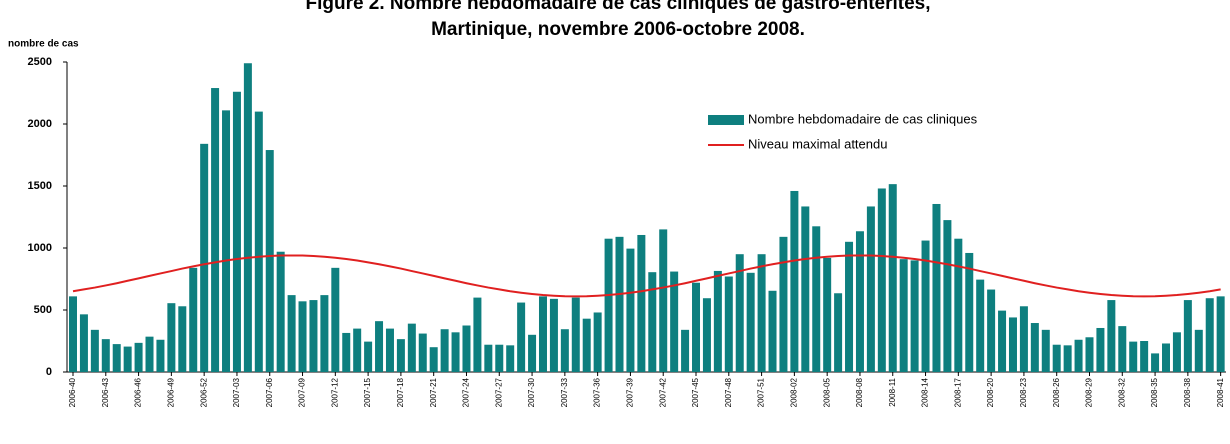  What do you see at coordinates (564, 392) in the screenshot?
I see `x-tick-label: 2007-33` at bounding box center [564, 392].